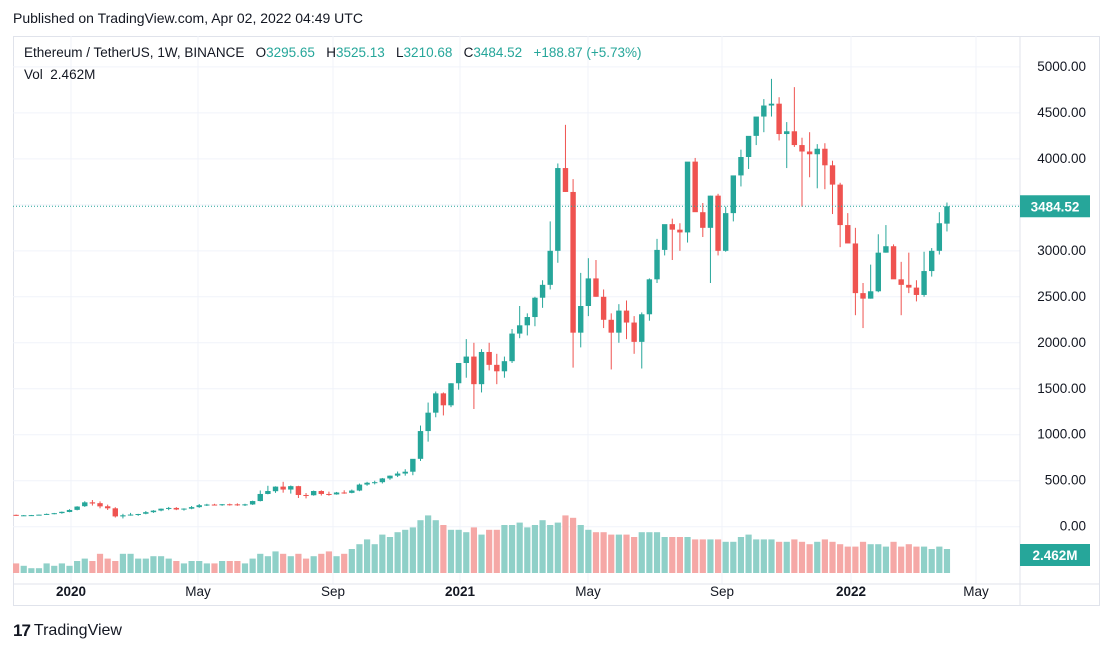 The image size is (1113, 652). Describe the element at coordinates (1055, 555) in the screenshot. I see `last-volume-badge` at that location.